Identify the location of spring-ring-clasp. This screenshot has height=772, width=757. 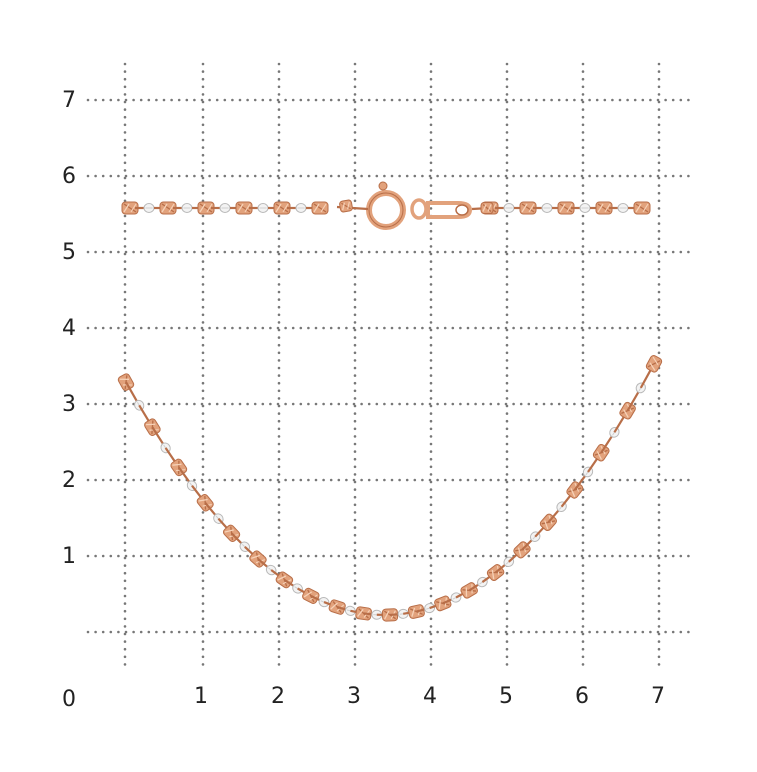
(415, 205).